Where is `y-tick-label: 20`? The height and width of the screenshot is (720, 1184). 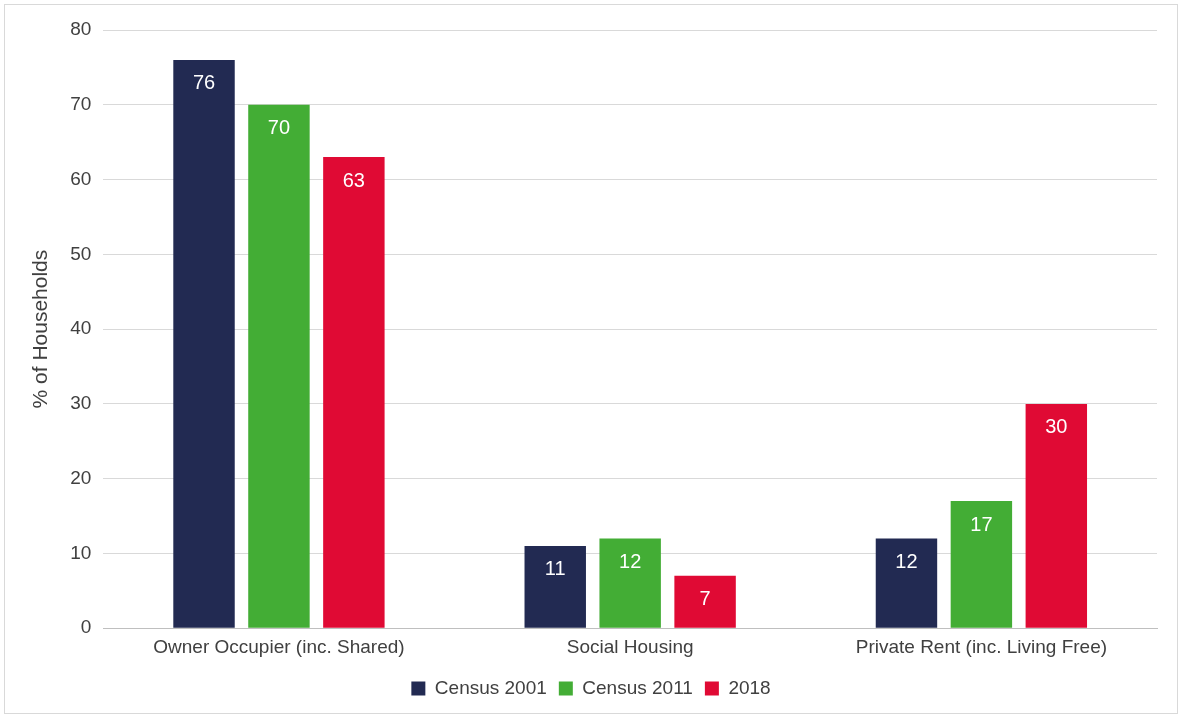
y-tick-label: 20 is located at coordinates (81, 477).